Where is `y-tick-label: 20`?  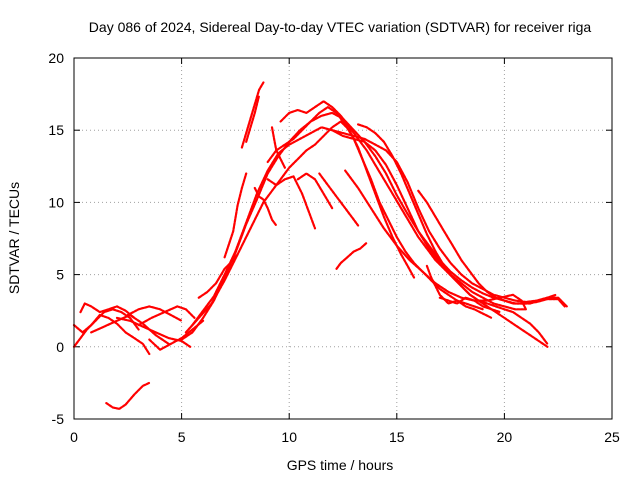 y-tick-label: 20 is located at coordinates (56, 58).